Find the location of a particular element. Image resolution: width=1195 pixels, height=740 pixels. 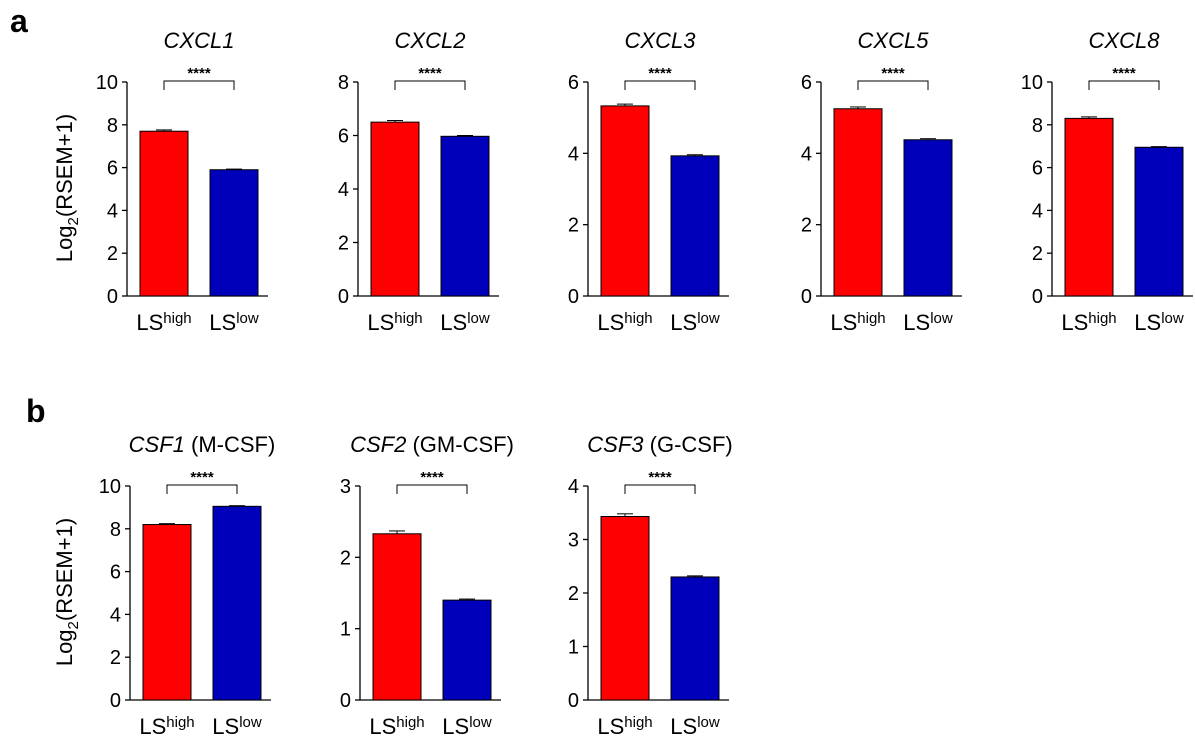

y-axis-title-a: Log2(RSEM+1) is located at coordinates (67, 188).